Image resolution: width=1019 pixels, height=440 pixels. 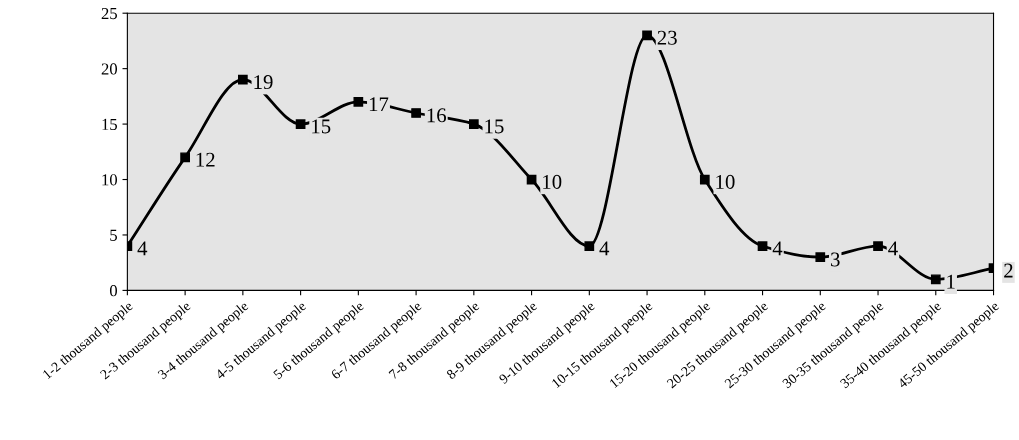 What do you see at coordinates (263, 82) in the screenshot?
I see `data-label: 19` at bounding box center [263, 82].